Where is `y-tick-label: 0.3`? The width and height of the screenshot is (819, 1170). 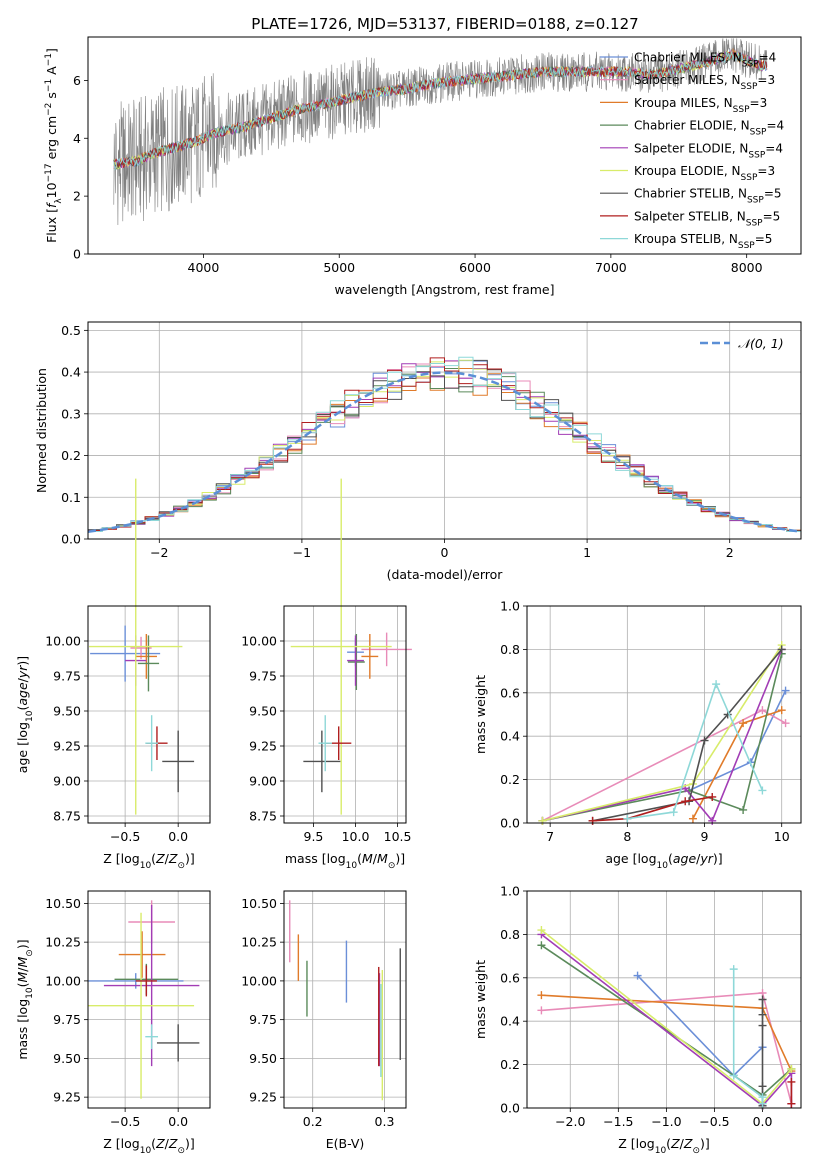 y-tick-label: 0.3 is located at coordinates (71, 413).